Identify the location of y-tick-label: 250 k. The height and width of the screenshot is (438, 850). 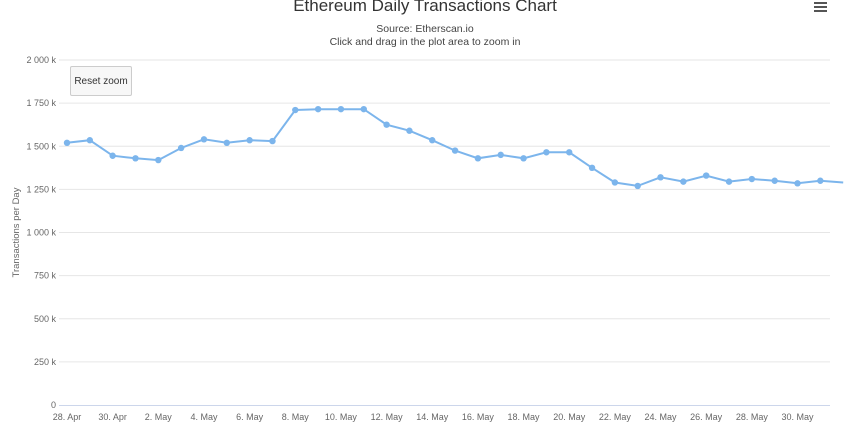
(45, 362).